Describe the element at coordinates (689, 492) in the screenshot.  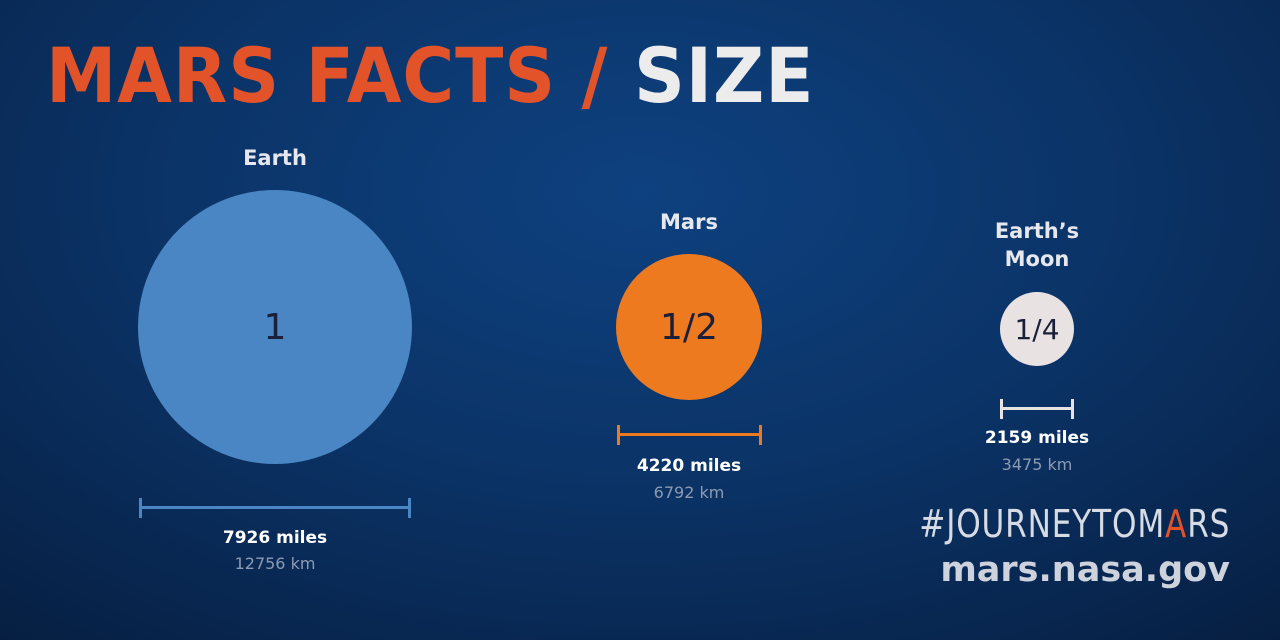
I see `mars-km: 6792 km` at that location.